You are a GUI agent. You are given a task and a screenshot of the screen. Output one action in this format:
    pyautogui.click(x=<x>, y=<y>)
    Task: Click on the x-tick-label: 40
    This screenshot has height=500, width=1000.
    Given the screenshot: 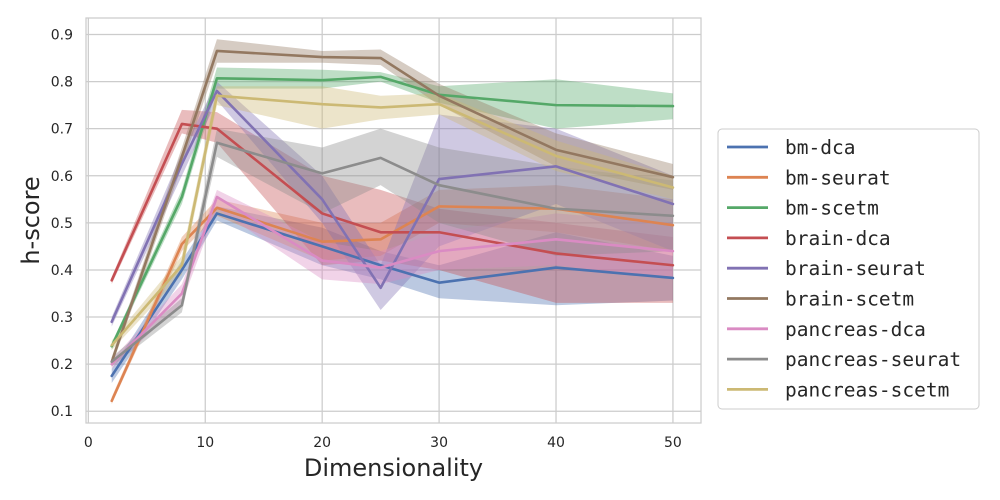 What is the action you would take?
    pyautogui.click(x=556, y=443)
    